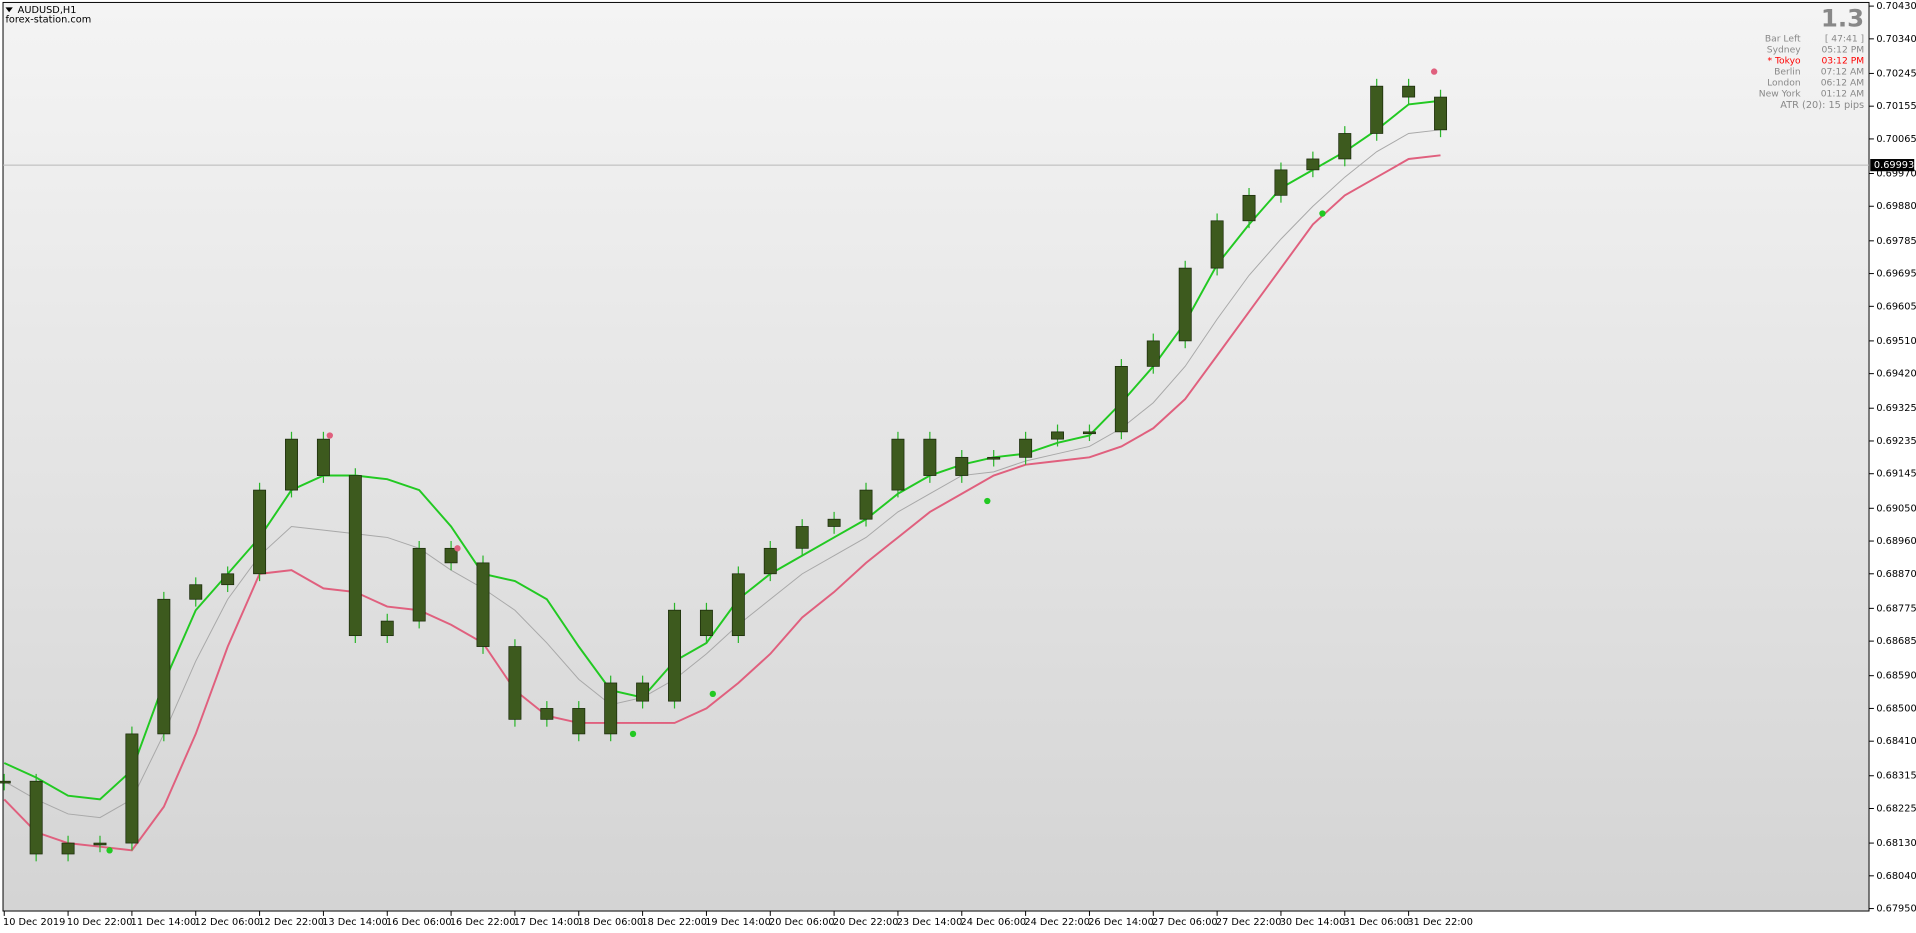 The width and height of the screenshot is (1916, 933). What do you see at coordinates (355, 922) in the screenshot?
I see `x-tick-label: 13 Dec 14:00` at bounding box center [355, 922].